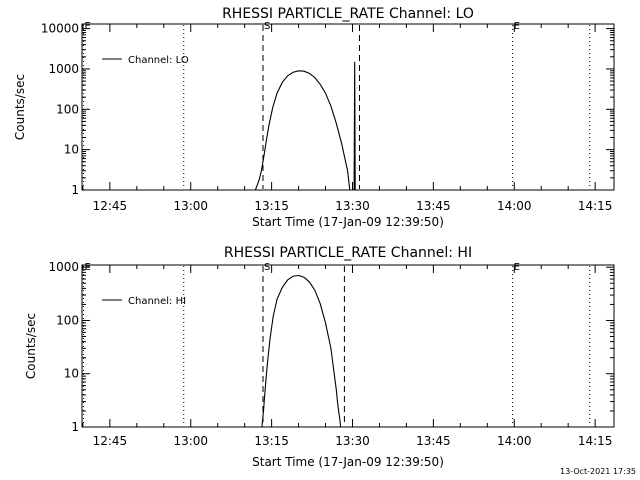 The height and width of the screenshot is (480, 640). What do you see at coordinates (157, 301) in the screenshot?
I see `legend-label: Channel: HI` at bounding box center [157, 301].